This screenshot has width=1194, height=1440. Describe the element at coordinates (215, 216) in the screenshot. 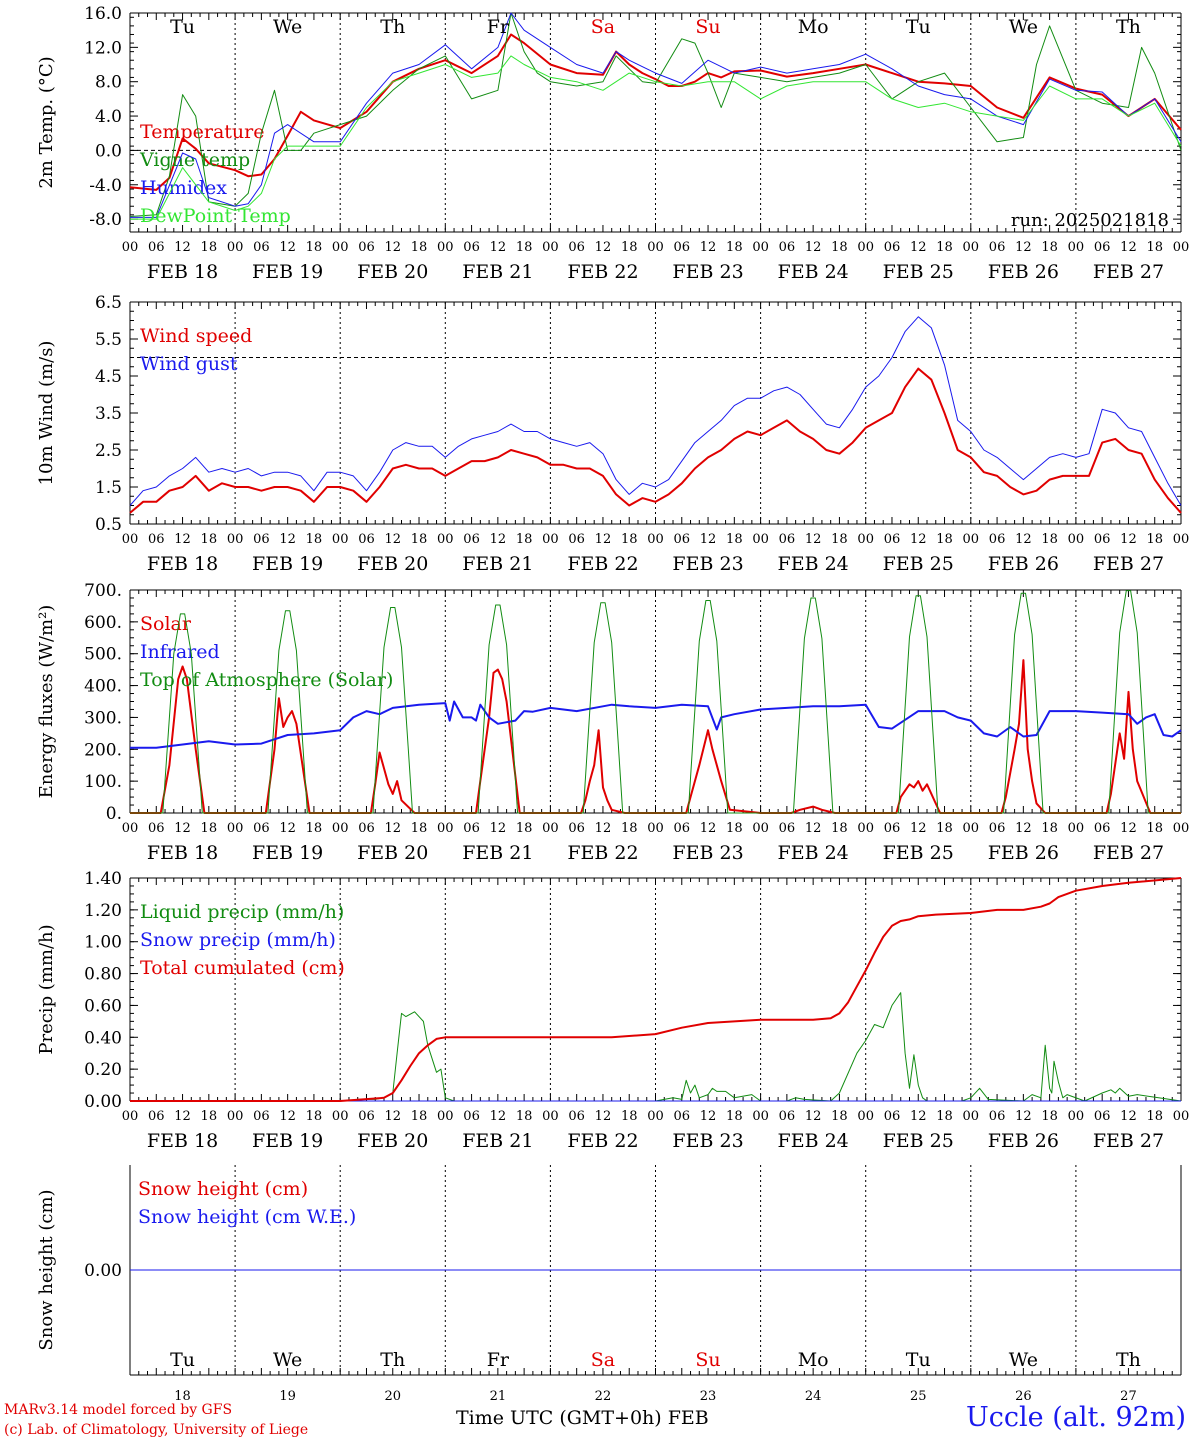

I see `legend-entry: DewPoint Temp` at that location.